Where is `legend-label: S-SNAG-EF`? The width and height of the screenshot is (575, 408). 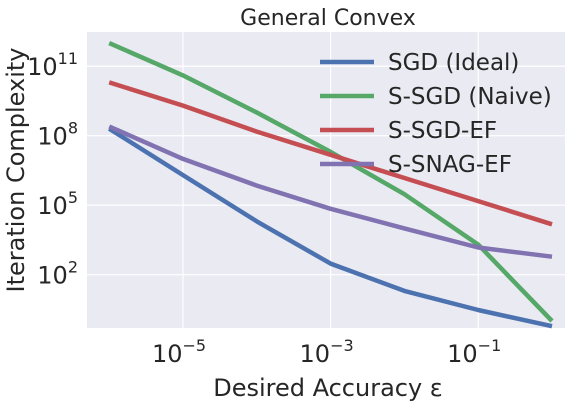 legend-label: S-SNAG-EF is located at coordinates (450, 165).